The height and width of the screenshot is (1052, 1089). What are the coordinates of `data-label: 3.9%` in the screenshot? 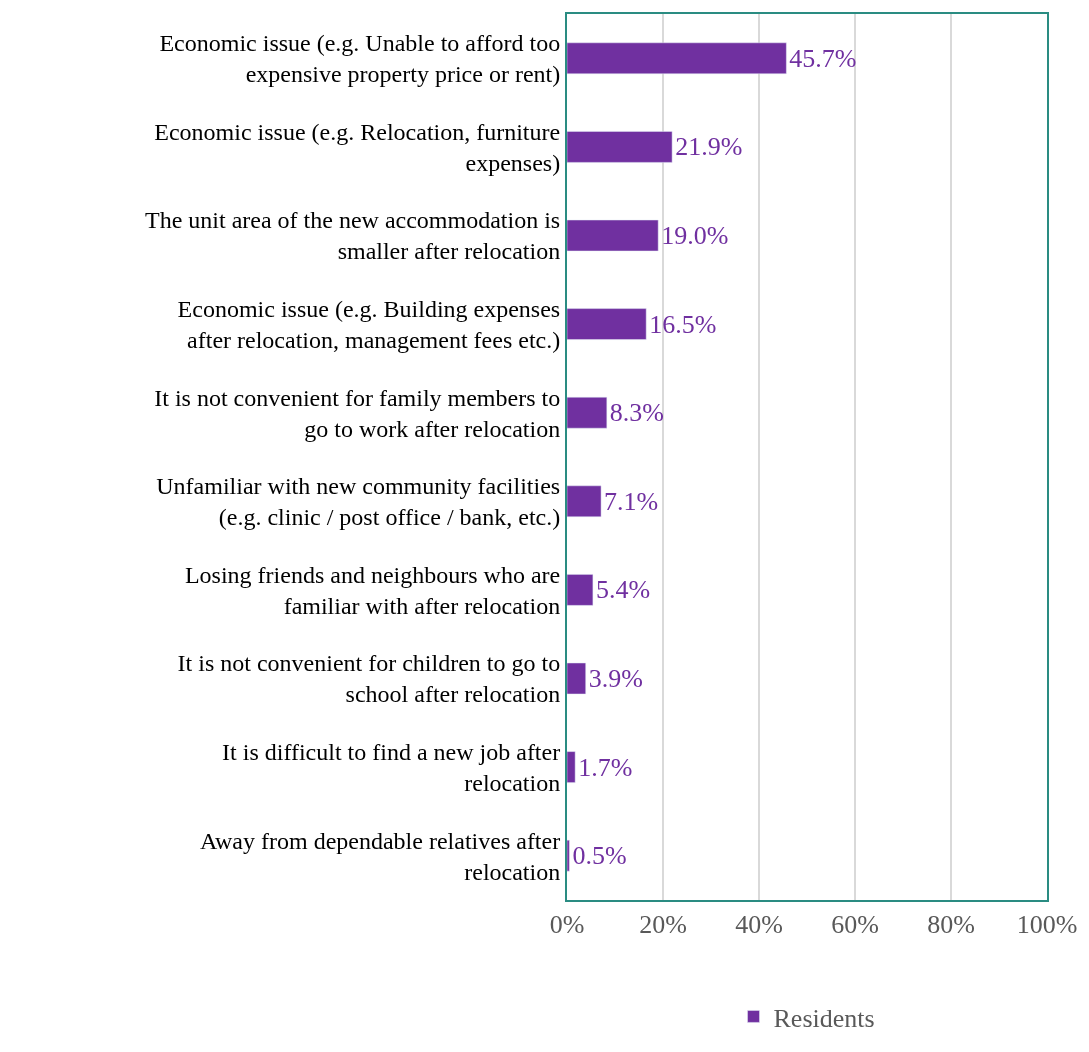 It's located at (615, 678).